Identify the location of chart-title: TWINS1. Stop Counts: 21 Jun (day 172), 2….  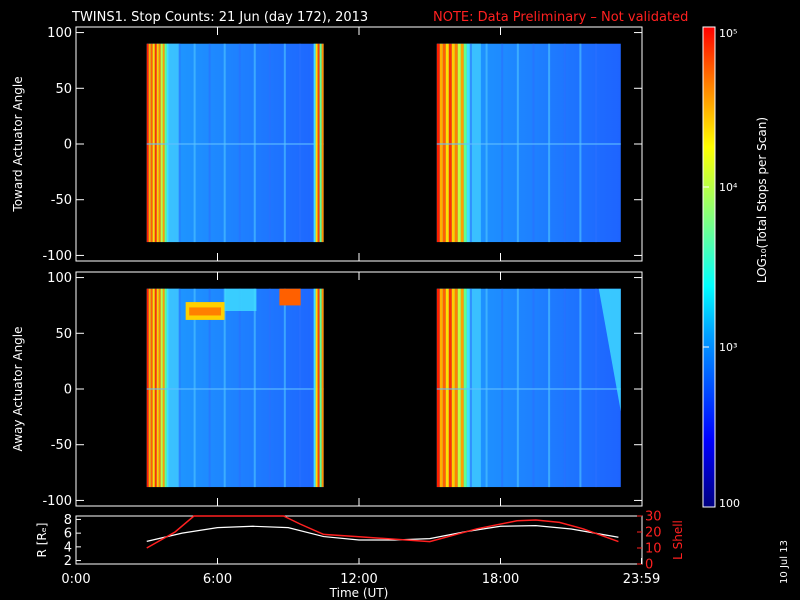
(219, 17).